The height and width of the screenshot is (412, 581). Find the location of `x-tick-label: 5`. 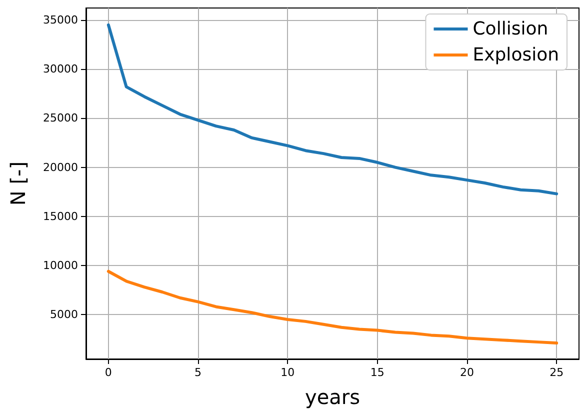

x-tick-label: 5 is located at coordinates (198, 372).